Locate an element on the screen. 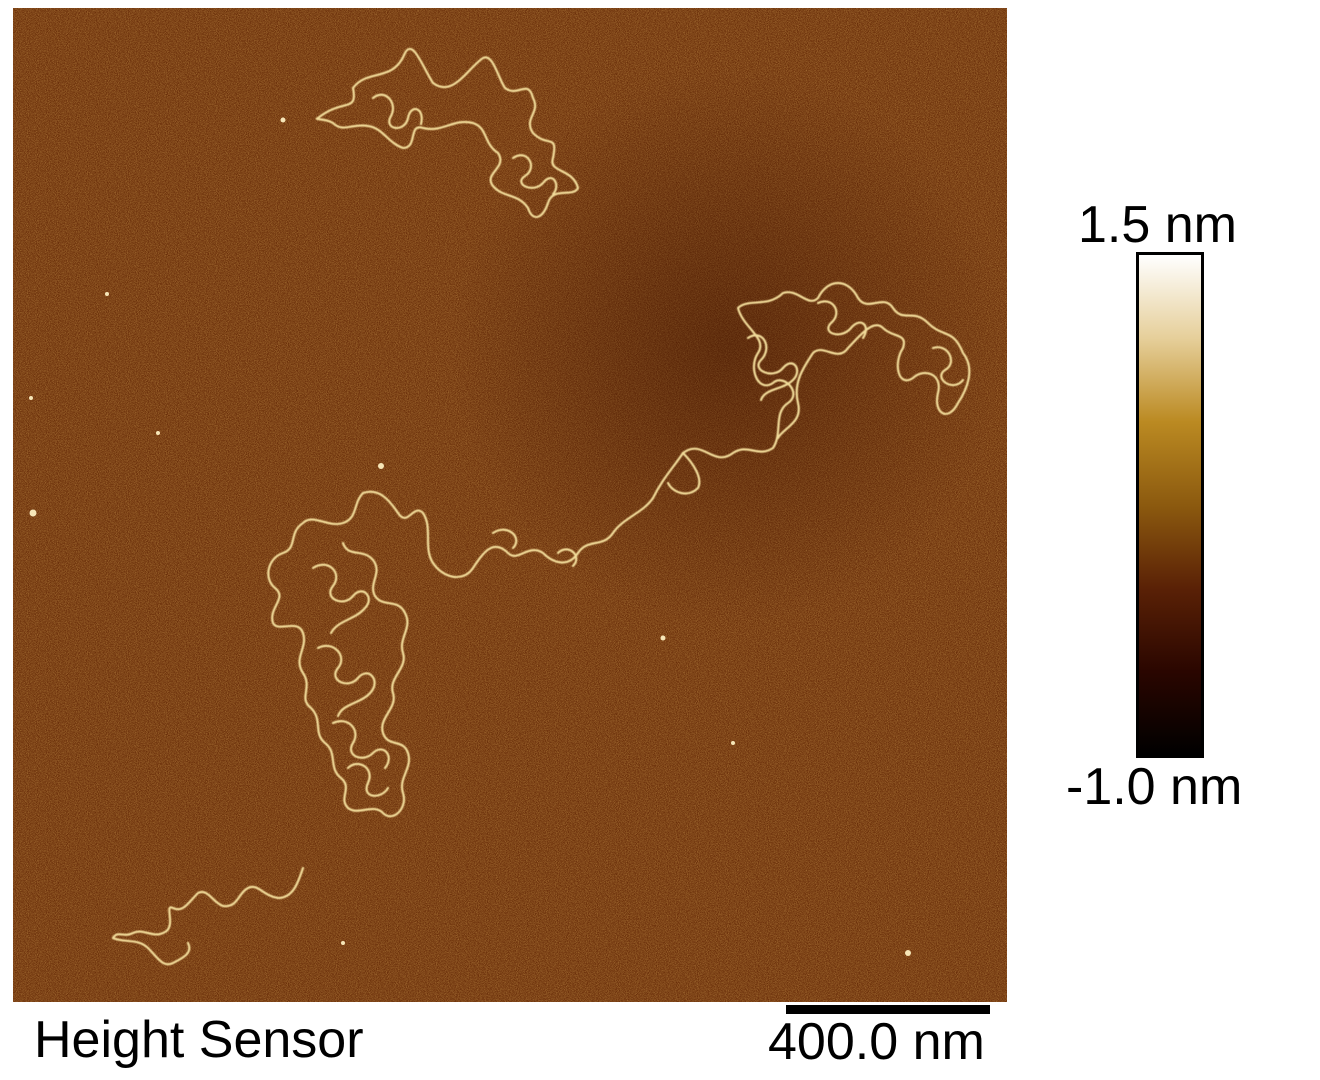 Image resolution: width=1320 pixels, height=1080 pixels. scale-bar-label: 400.0 nm is located at coordinates (876, 1042).